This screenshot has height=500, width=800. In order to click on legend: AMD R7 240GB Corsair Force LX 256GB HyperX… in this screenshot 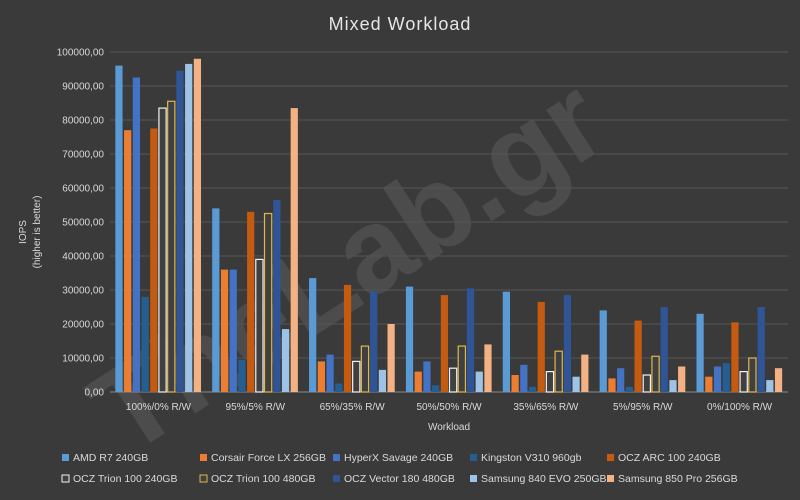, I will do `click(399, 468)`.